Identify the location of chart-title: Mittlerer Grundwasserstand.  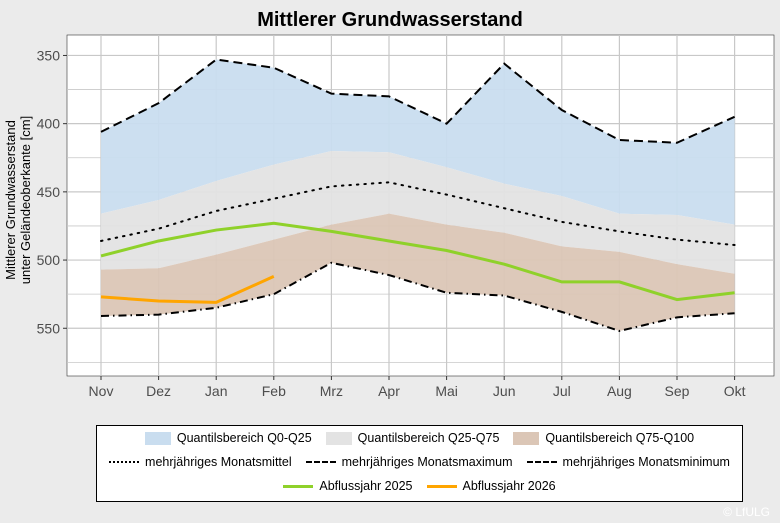
(390, 20).